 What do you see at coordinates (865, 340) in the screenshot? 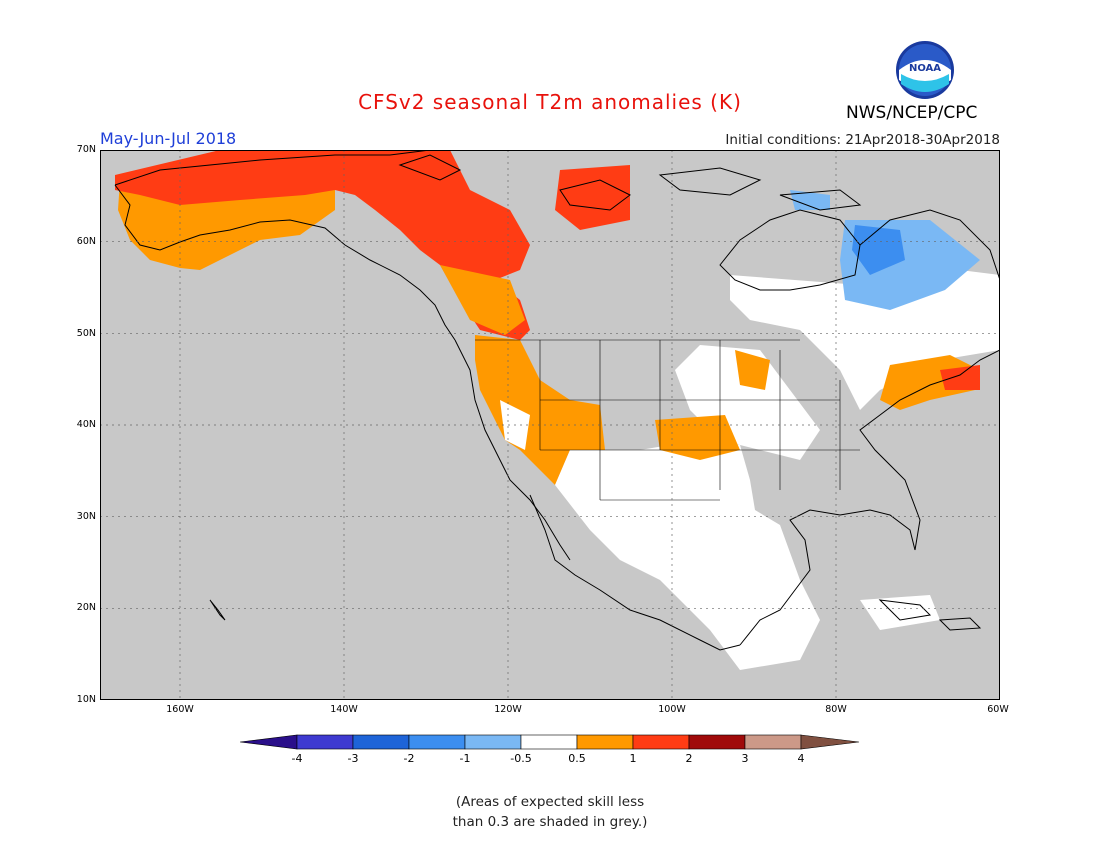
I see `shade-east-white` at bounding box center [865, 340].